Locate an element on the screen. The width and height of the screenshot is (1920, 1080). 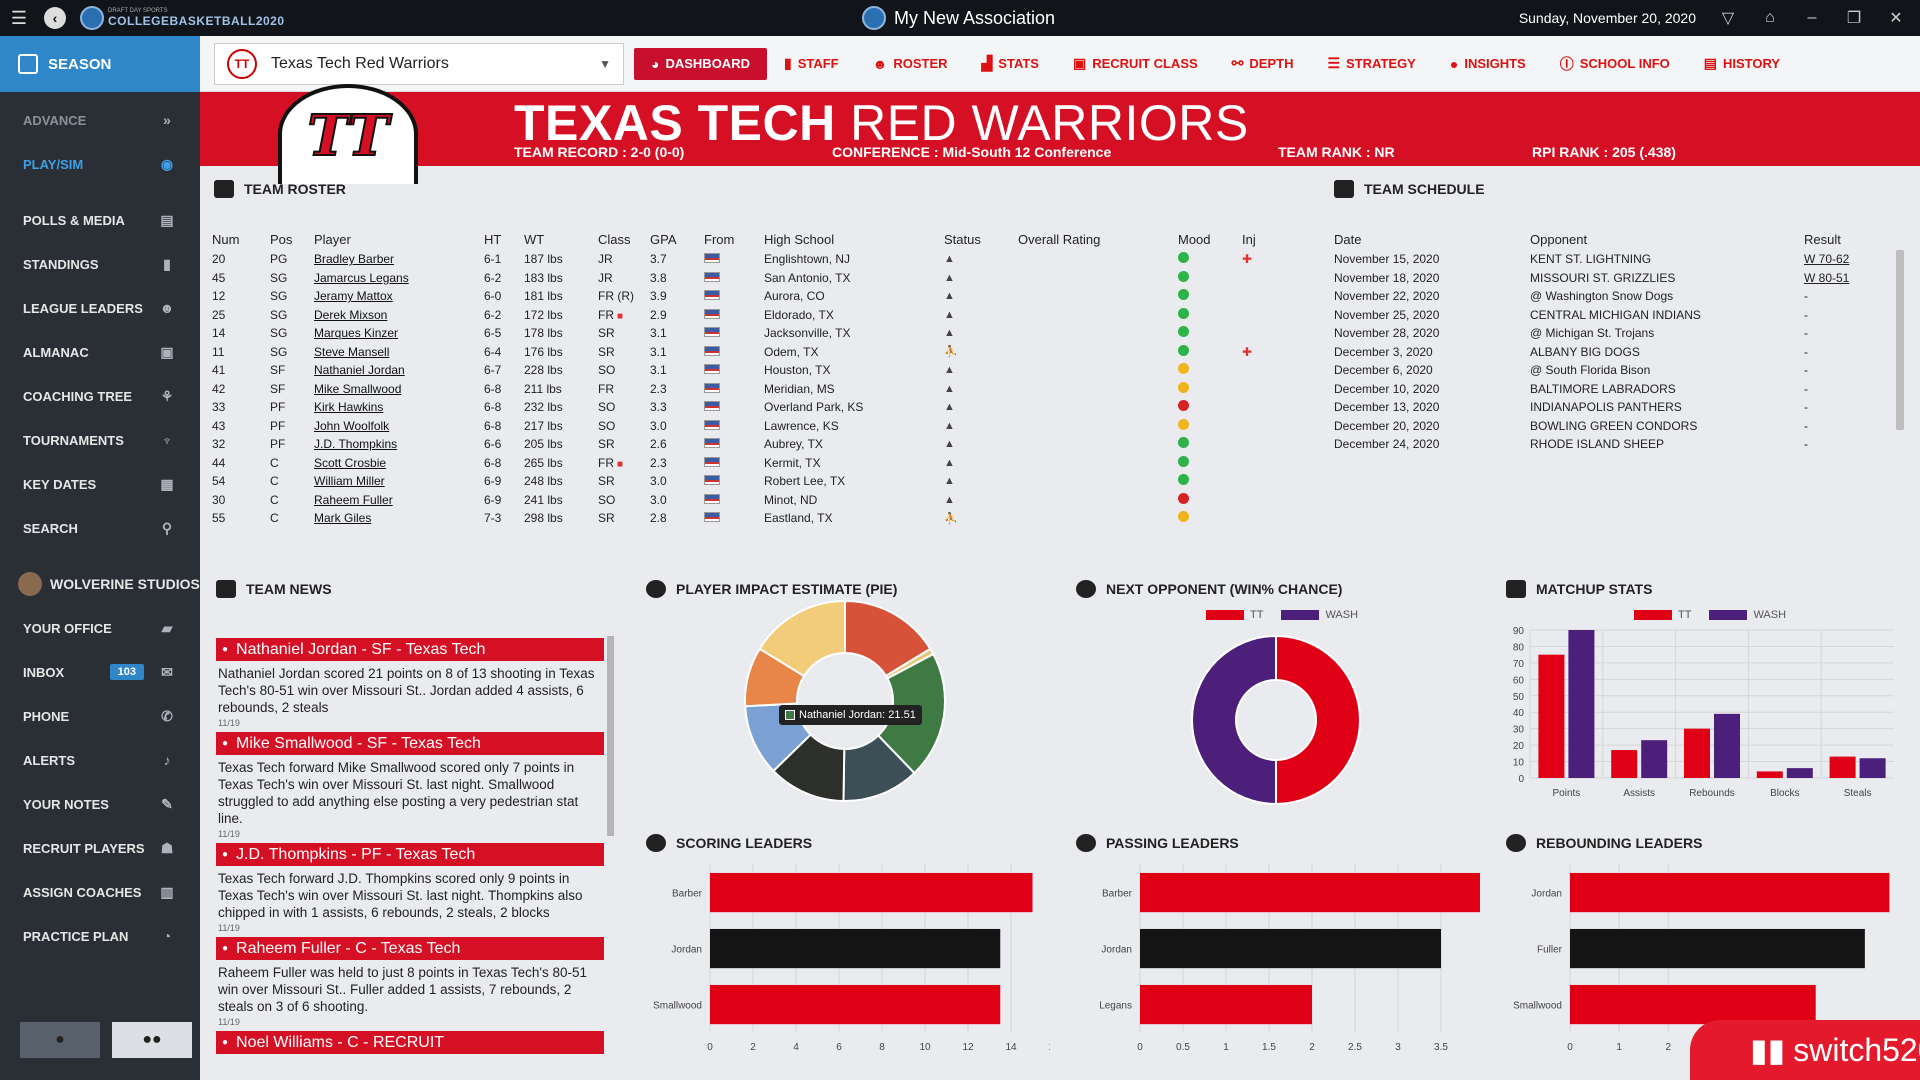
schedule-row: November 22, 2020 @ Washington Snow Dogs - is located at coordinates (1614, 296).